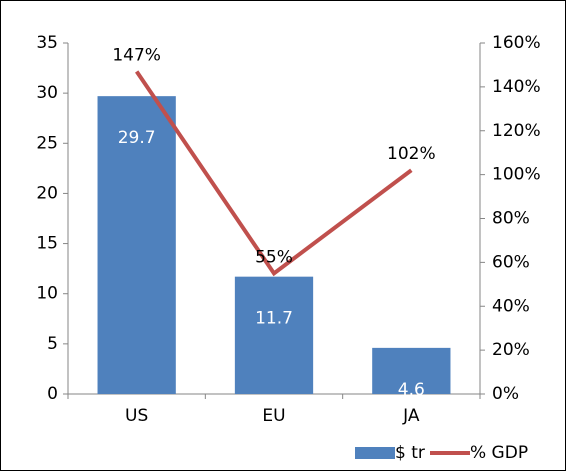  What do you see at coordinates (516, 87) in the screenshot?
I see `y2-tick-label: 140%` at bounding box center [516, 87].